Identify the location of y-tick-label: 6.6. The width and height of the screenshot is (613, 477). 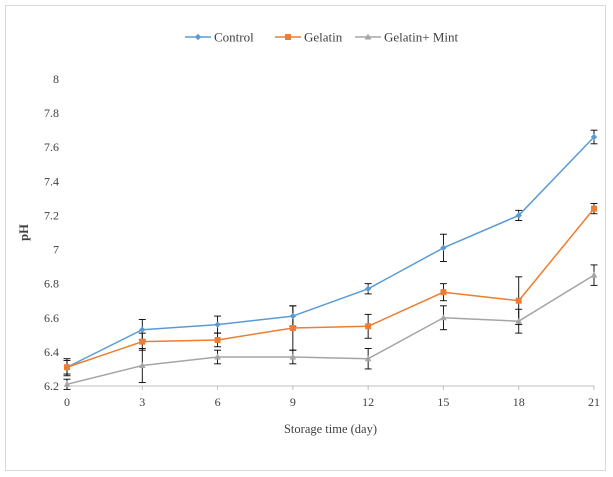
(51, 318).